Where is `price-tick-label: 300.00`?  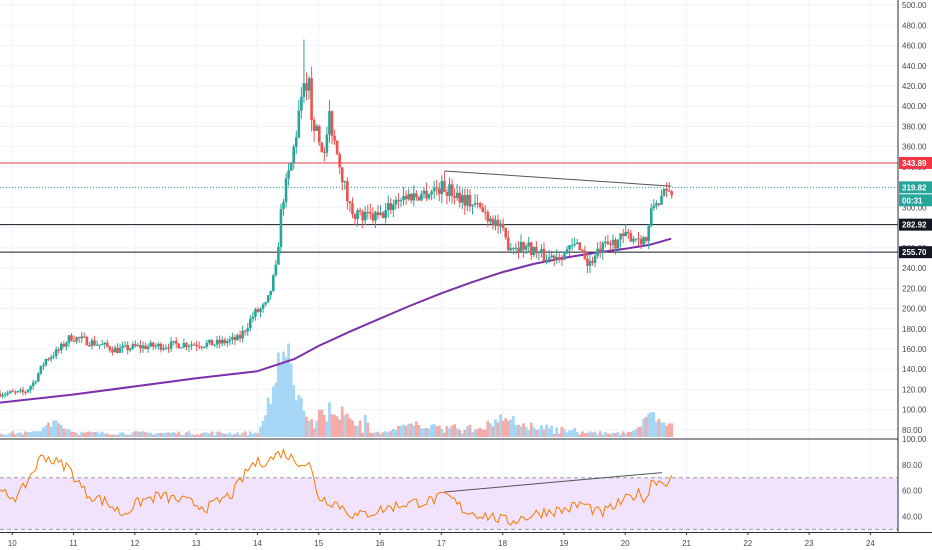 price-tick-label: 300.00 is located at coordinates (914, 207).